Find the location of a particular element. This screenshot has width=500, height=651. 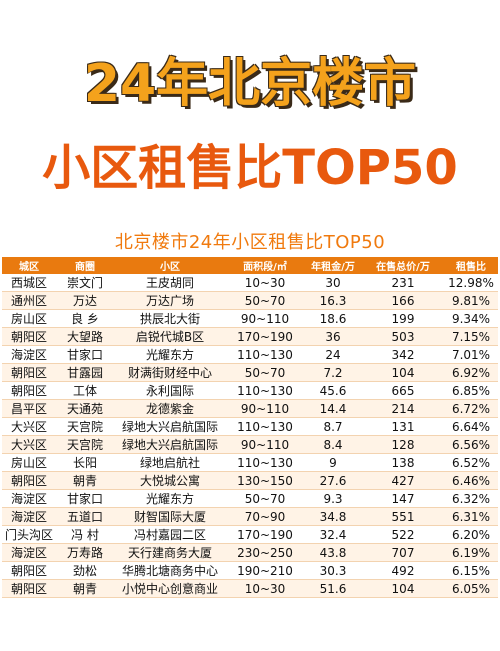

annual-rent-cell: 30 is located at coordinates (333, 283).